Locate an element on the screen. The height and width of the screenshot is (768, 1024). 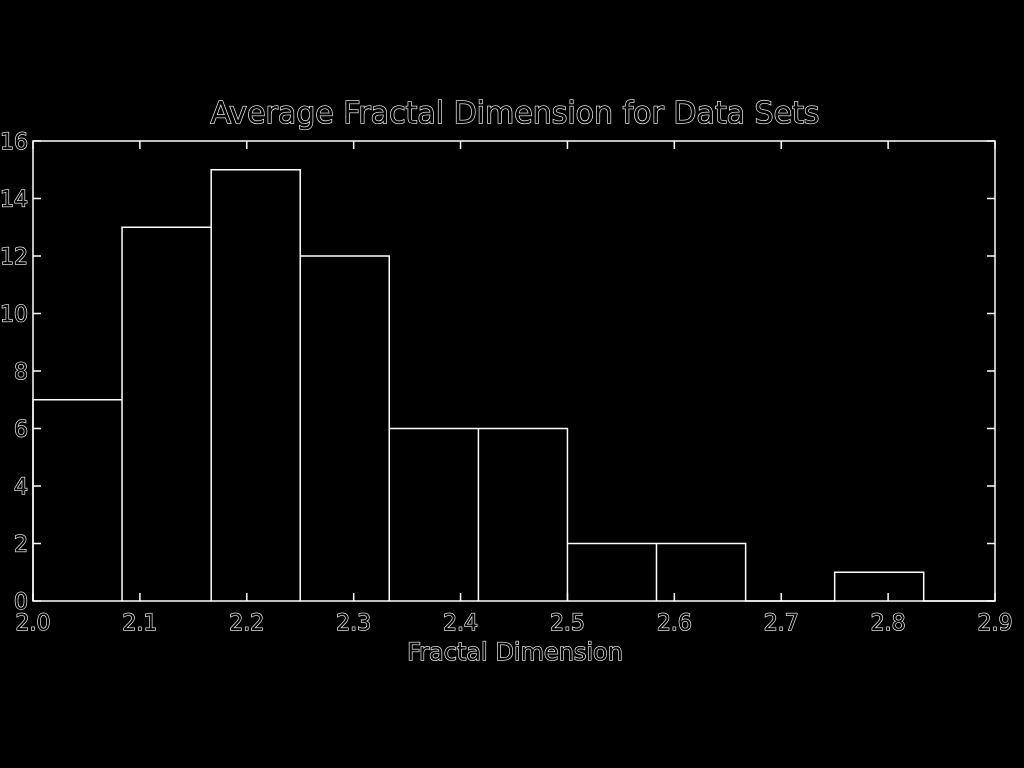
x-tick-label: 2.0 is located at coordinates (33, 623).